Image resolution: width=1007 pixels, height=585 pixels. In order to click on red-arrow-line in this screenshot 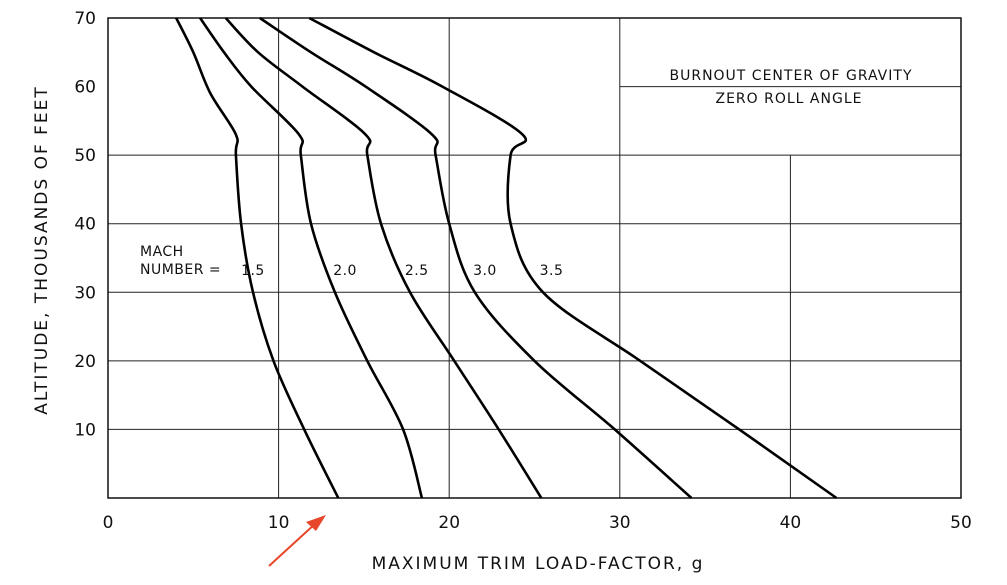, I will do `click(292, 544)`.